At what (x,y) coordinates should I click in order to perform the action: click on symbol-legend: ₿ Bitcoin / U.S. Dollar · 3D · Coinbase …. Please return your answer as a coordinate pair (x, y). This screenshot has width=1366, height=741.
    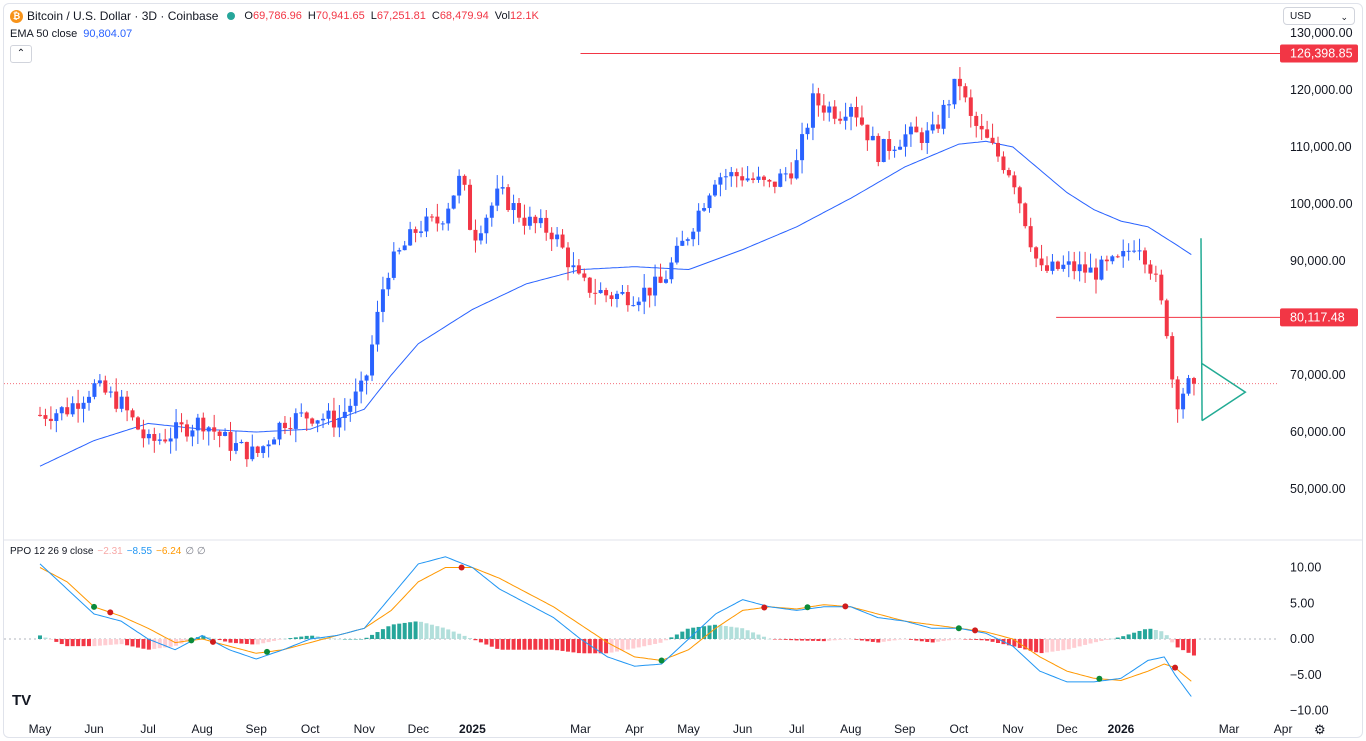
    Looking at the image, I should click on (277, 16).